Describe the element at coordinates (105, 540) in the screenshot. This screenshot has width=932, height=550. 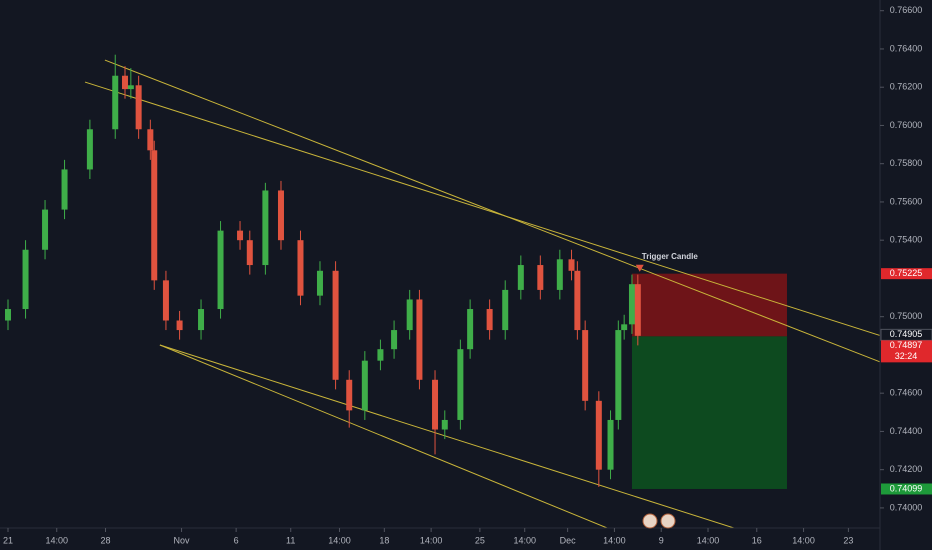
I see `x-tick-label: 28` at that location.